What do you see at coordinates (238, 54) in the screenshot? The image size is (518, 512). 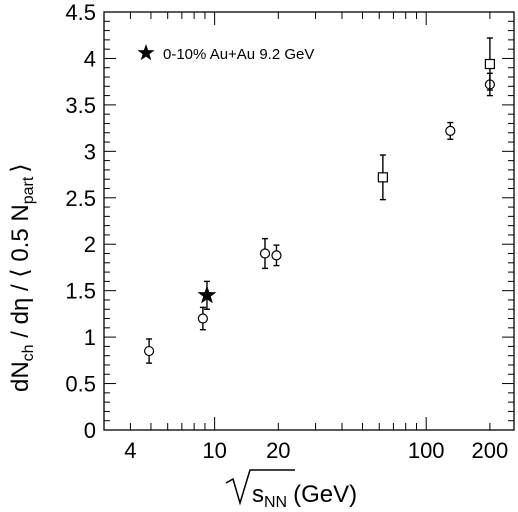 I see `legend-label: 0-10% Au+Au 9.2 GeV` at bounding box center [238, 54].